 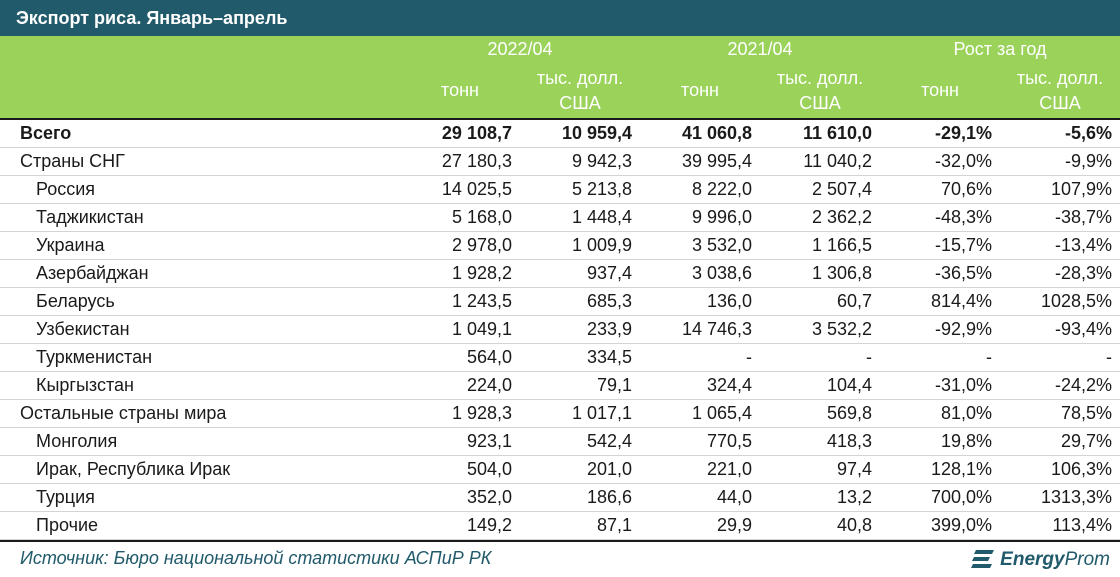 I want to click on cell-tonn-2021: 41 060,8, so click(x=700, y=133).